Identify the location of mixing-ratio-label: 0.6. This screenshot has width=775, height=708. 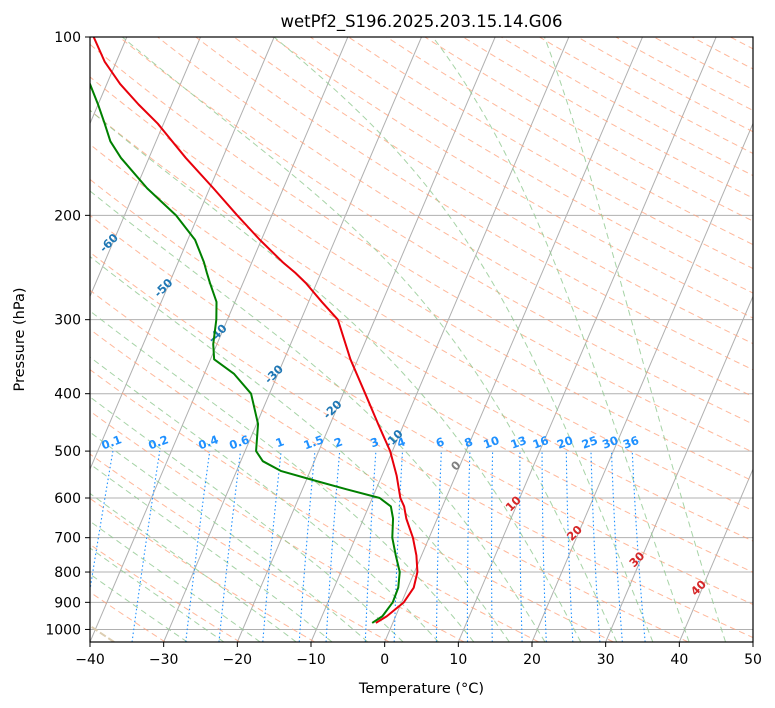
(239, 442).